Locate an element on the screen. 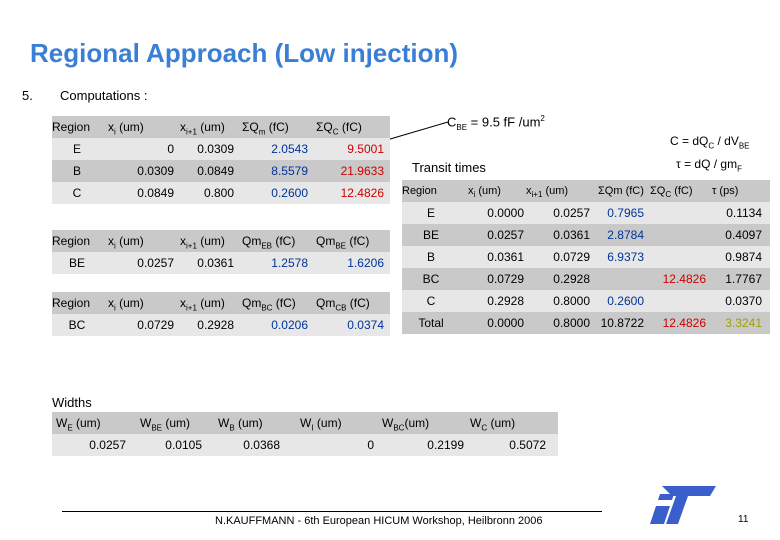  table-row: BE 0.0257 0.0361 2.8784 0.4097 is located at coordinates (586, 235).